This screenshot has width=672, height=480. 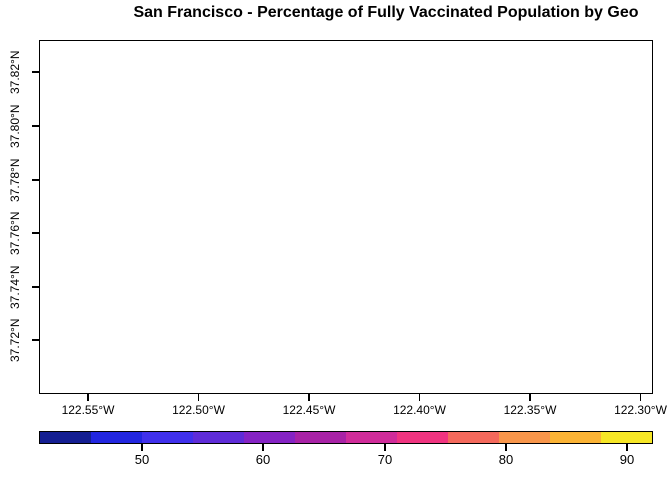 What do you see at coordinates (142, 459) in the screenshot?
I see `legend-tick-label: 50` at bounding box center [142, 459].